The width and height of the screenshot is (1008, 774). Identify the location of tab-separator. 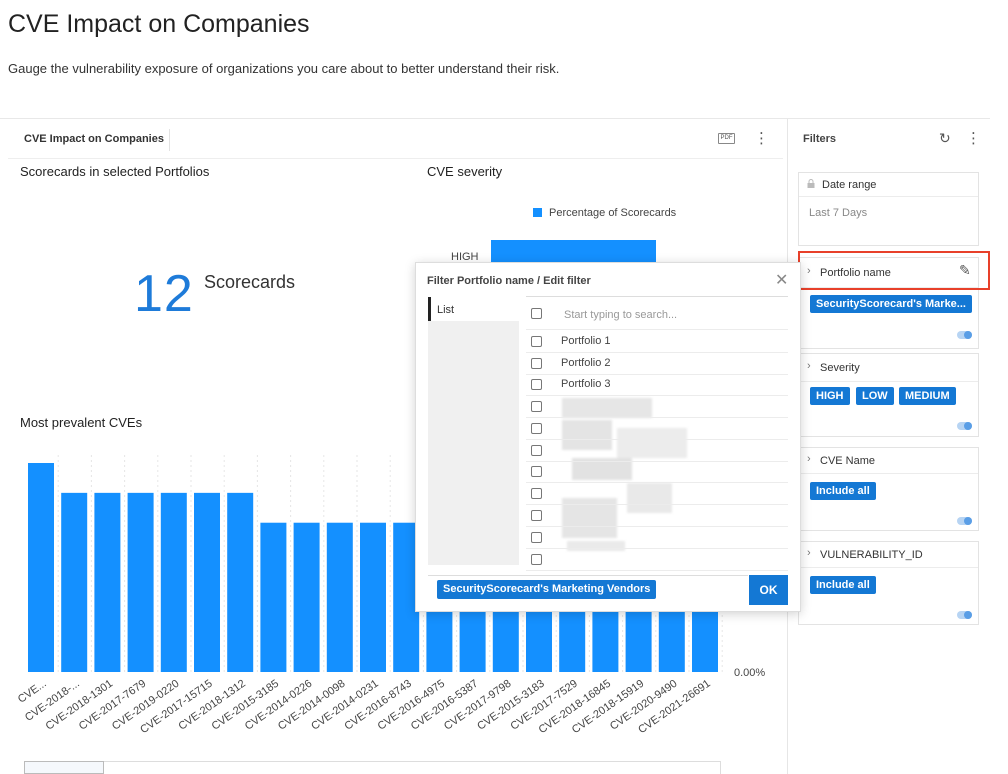
(169, 140).